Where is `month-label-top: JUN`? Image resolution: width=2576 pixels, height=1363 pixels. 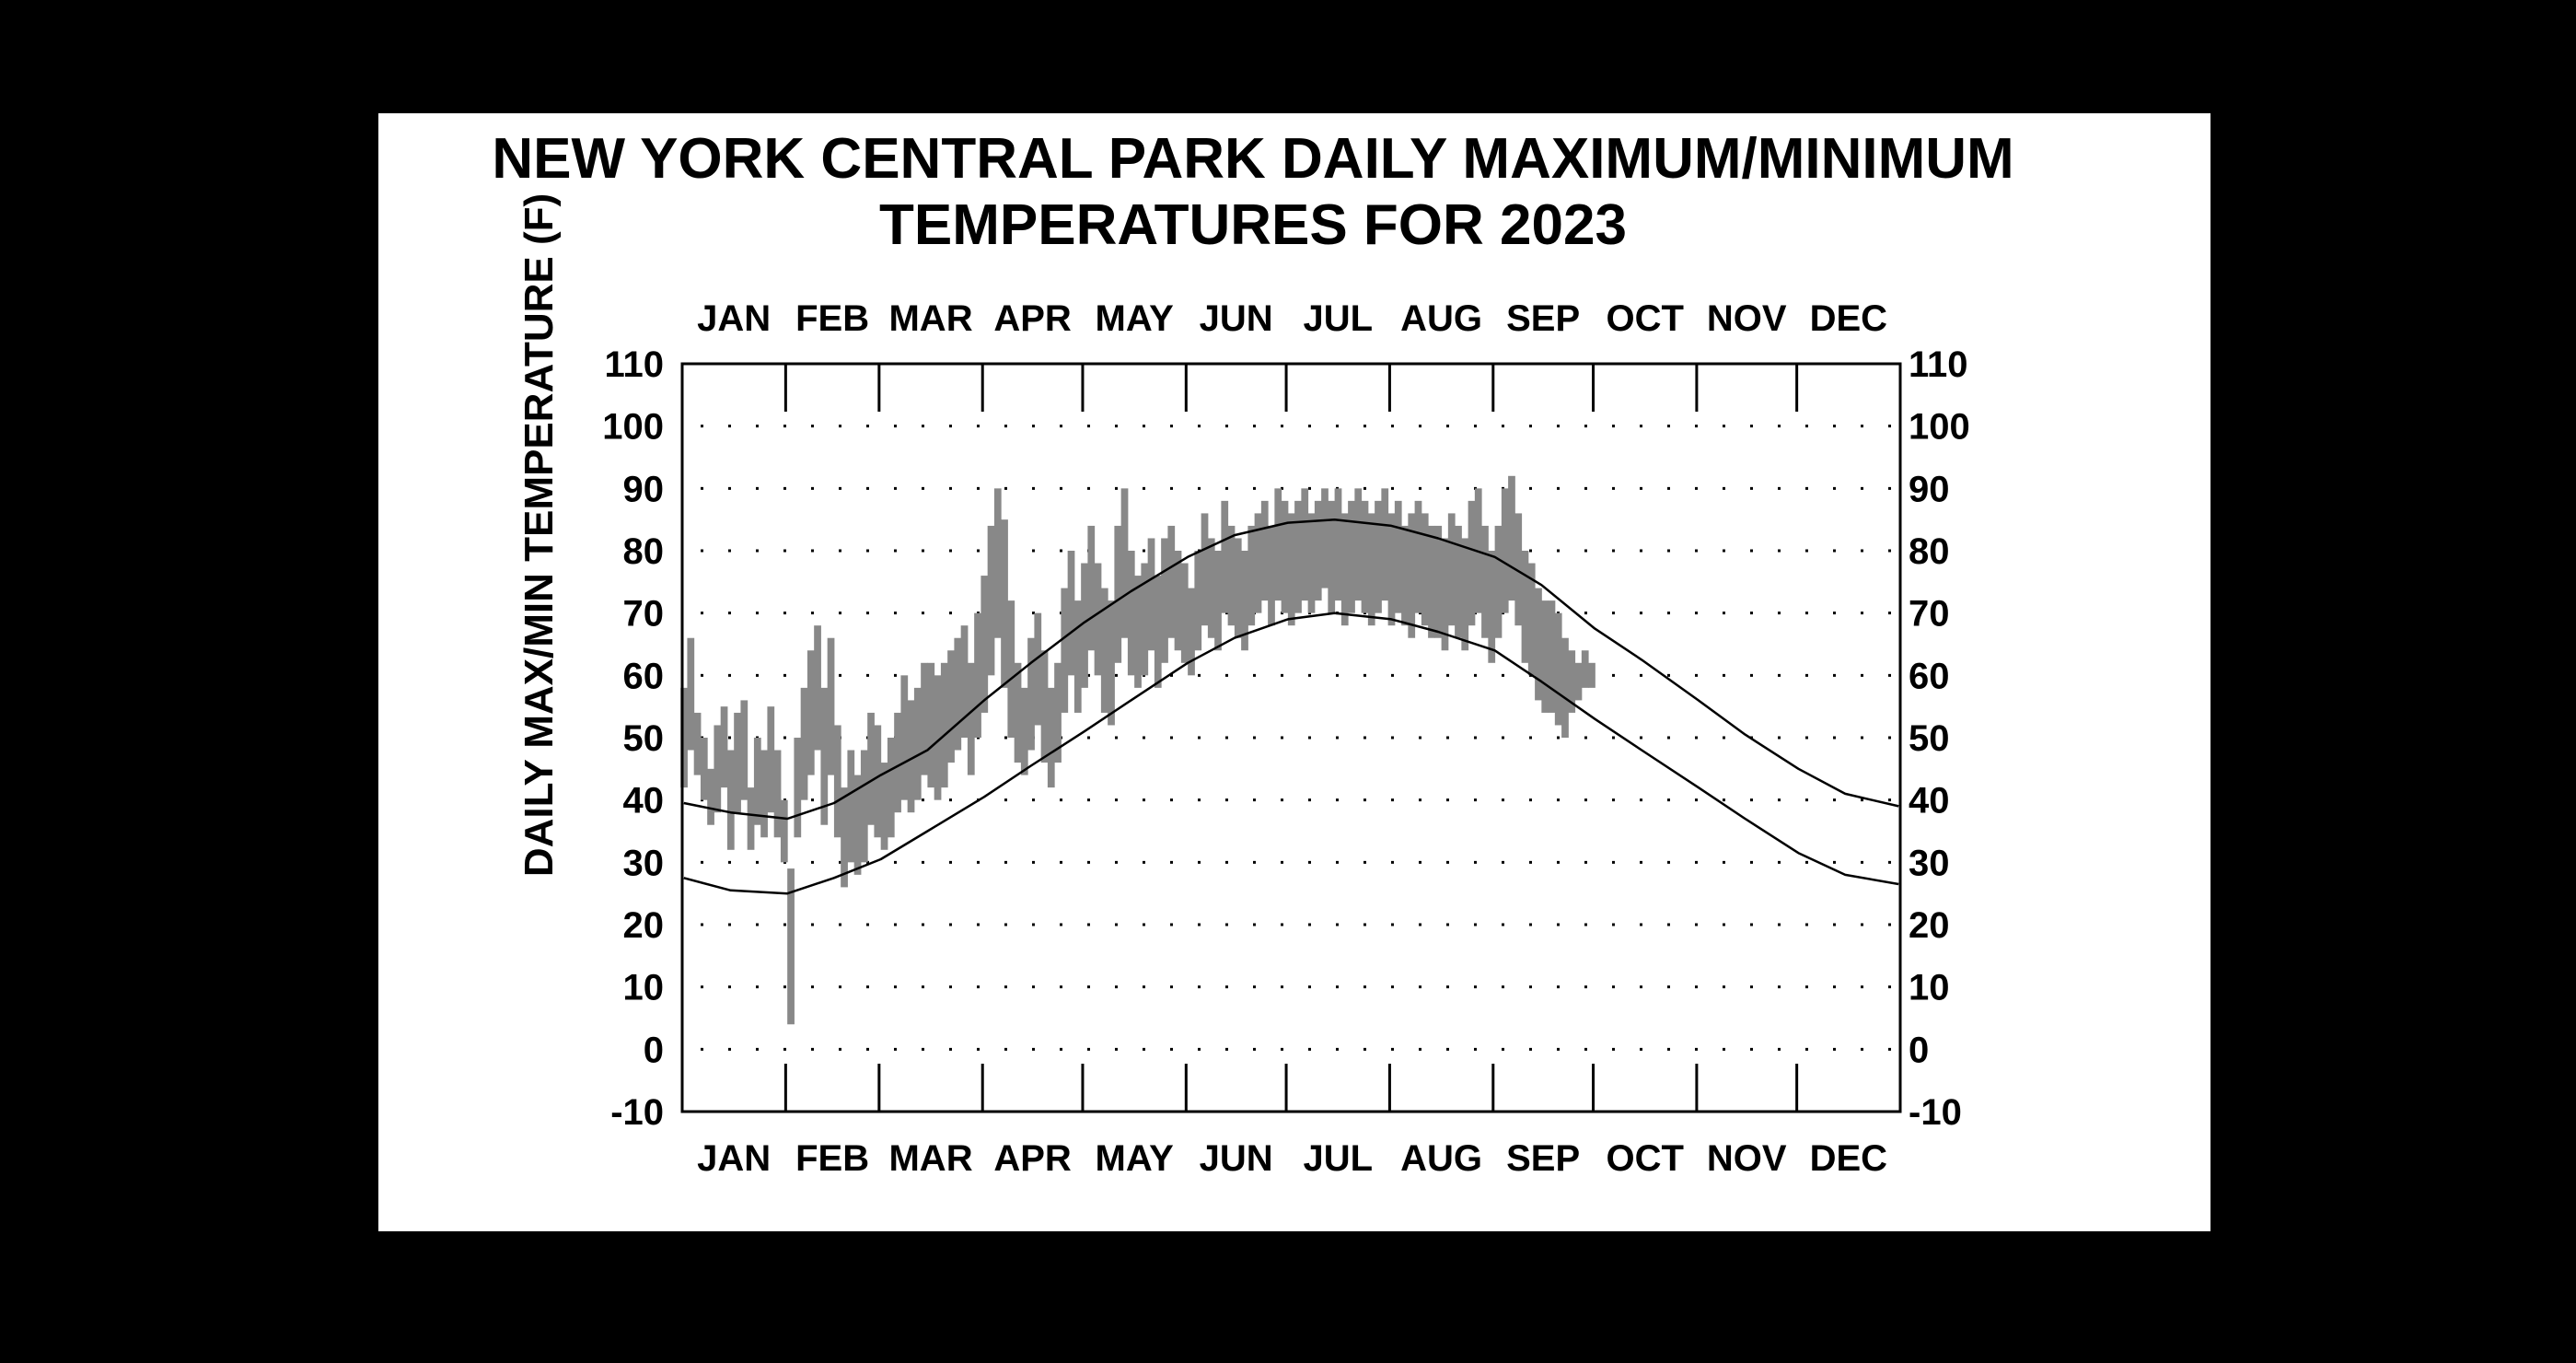
month-label-top: JUN is located at coordinates (1236, 318).